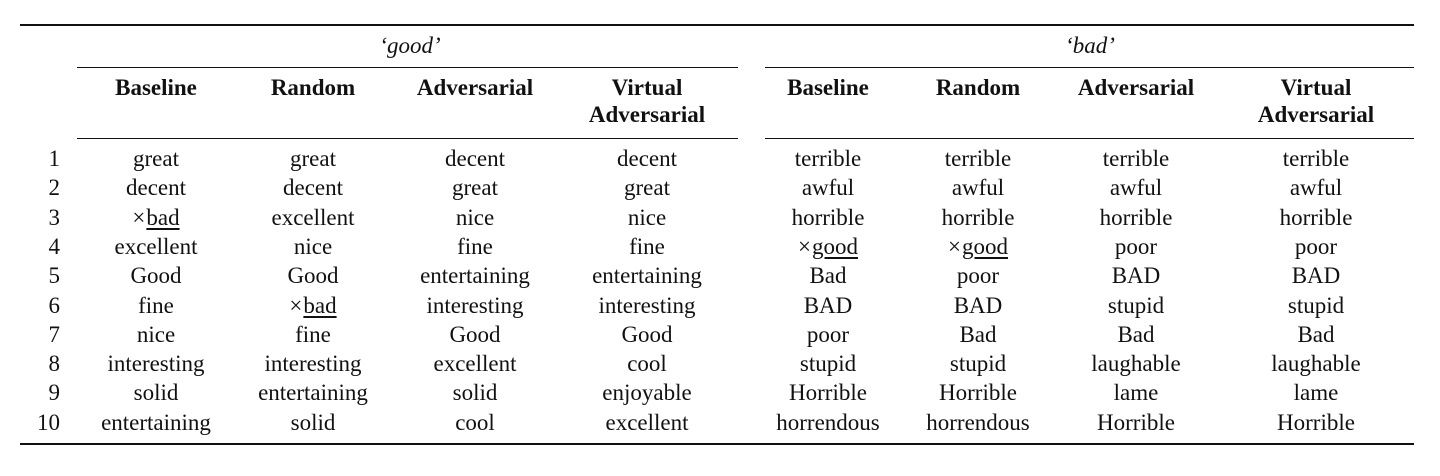  What do you see at coordinates (1136, 87) in the screenshot?
I see `column-header-line: Adversarial` at bounding box center [1136, 87].